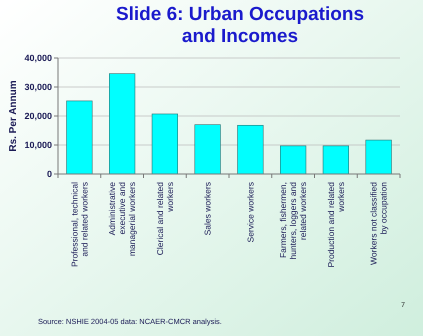 The height and width of the screenshot is (336, 423). What do you see at coordinates (38, 116) in the screenshot?
I see `y-tick-label: 20,000` at bounding box center [38, 116].